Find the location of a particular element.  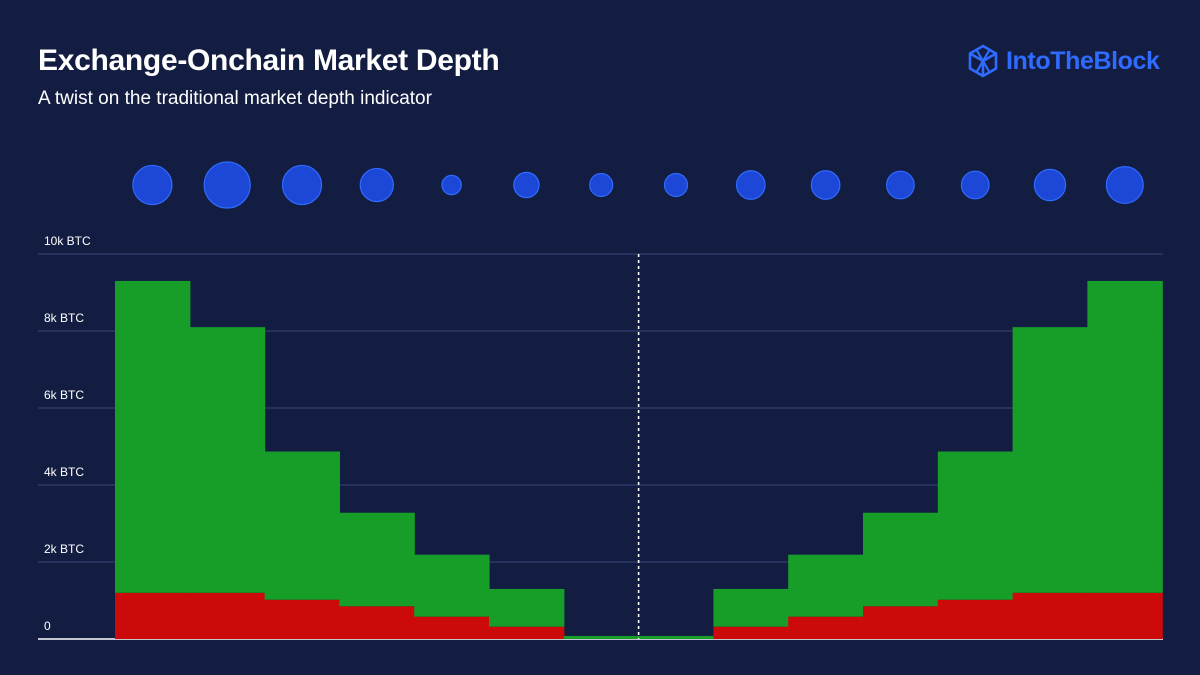

chart-title: Exchange-Onchain Market Depth is located at coordinates (269, 60).